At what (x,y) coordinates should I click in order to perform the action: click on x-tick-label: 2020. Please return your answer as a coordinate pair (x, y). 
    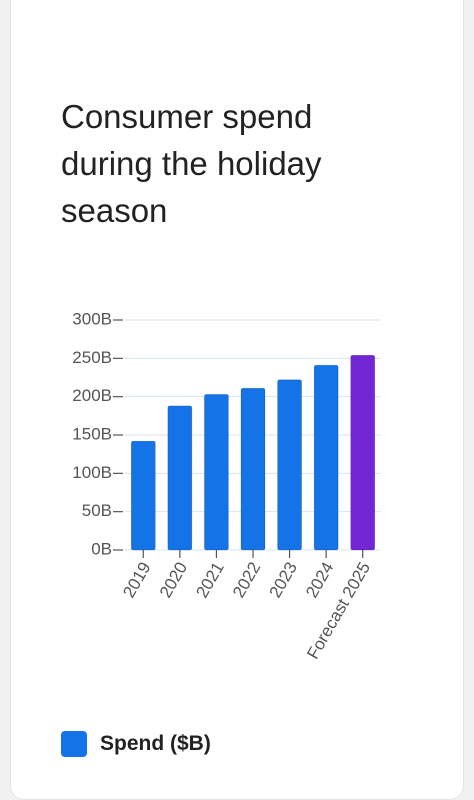
    Looking at the image, I should click on (173, 580).